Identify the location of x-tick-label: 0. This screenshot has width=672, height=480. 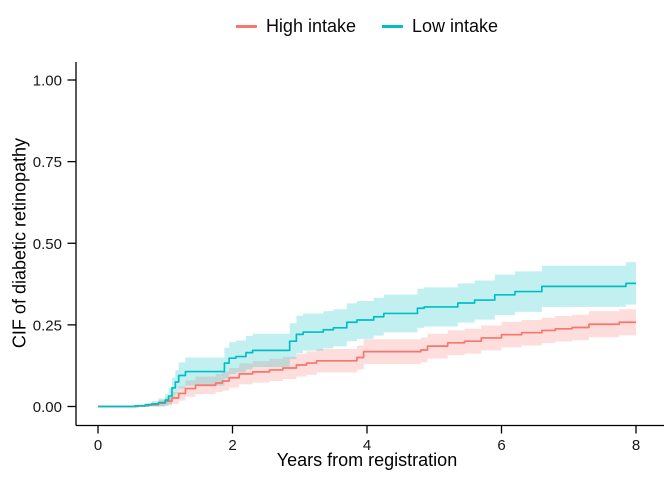
(98, 445).